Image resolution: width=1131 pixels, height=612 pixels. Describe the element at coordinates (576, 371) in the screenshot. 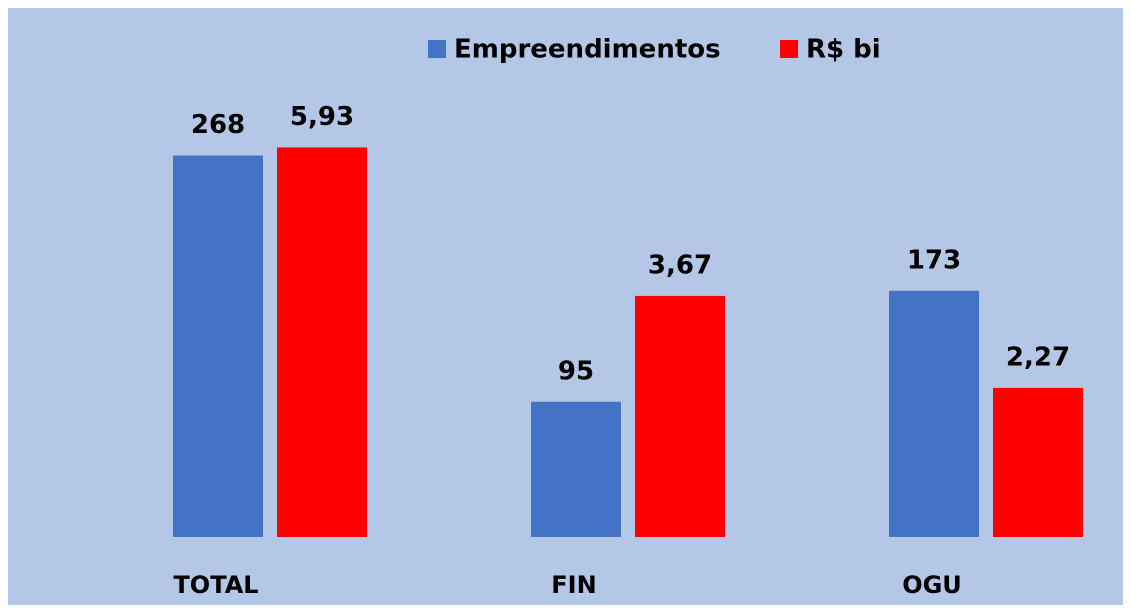

I see `value-label: 95` at that location.